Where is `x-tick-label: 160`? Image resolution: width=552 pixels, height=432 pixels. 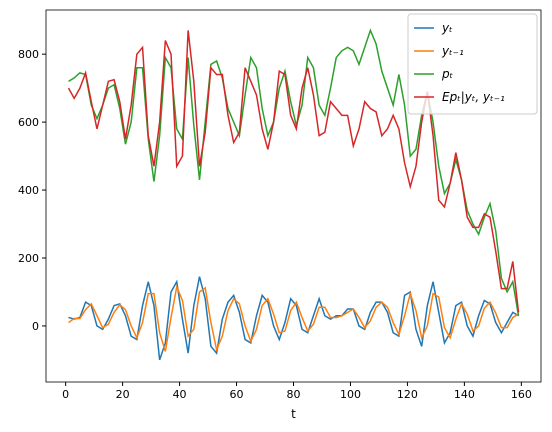 x-tick-label: 160 is located at coordinates (521, 394).